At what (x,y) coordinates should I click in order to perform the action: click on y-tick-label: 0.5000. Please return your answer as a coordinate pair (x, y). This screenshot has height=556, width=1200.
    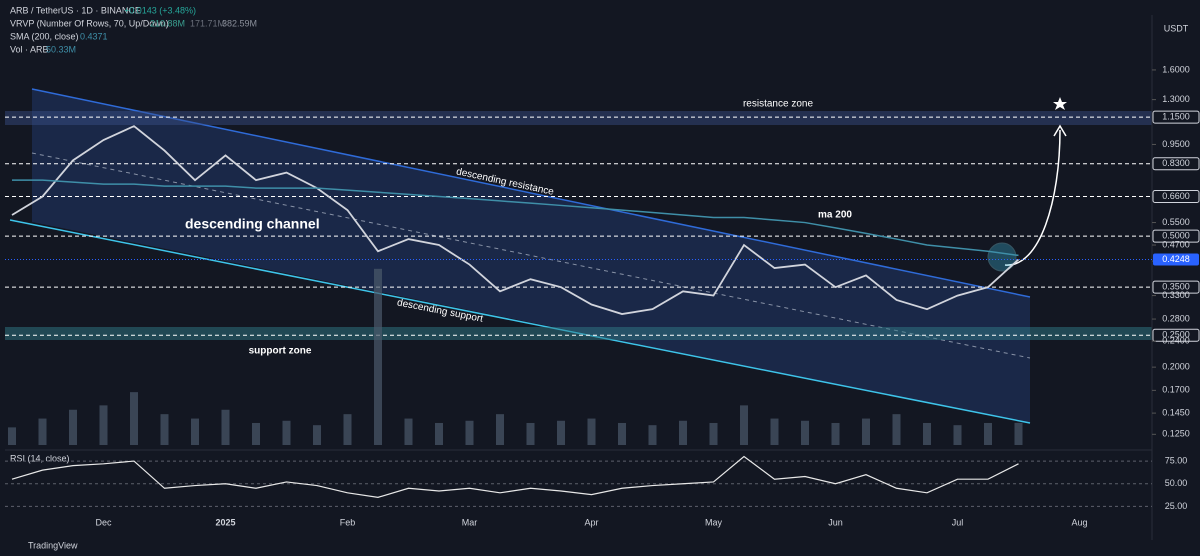
    Looking at the image, I should click on (1176, 236).